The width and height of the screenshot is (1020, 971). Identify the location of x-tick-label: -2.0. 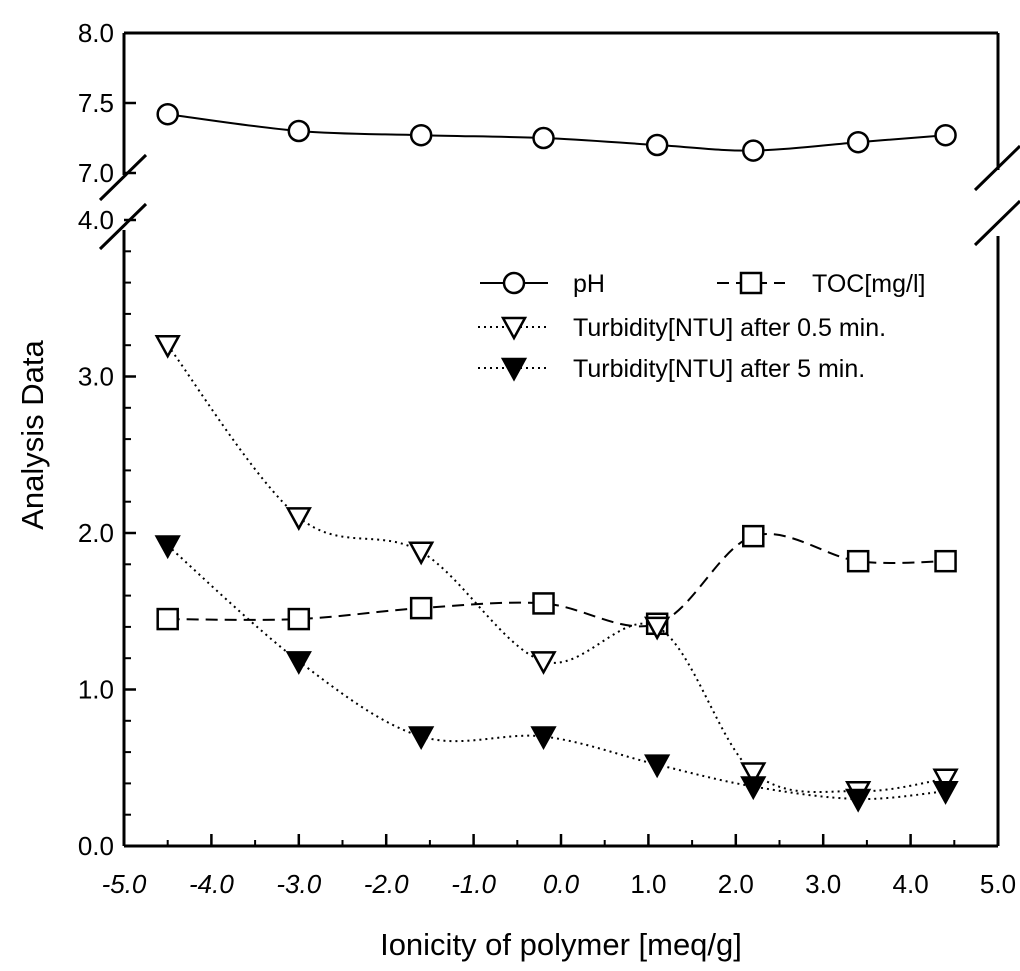
(386, 884).